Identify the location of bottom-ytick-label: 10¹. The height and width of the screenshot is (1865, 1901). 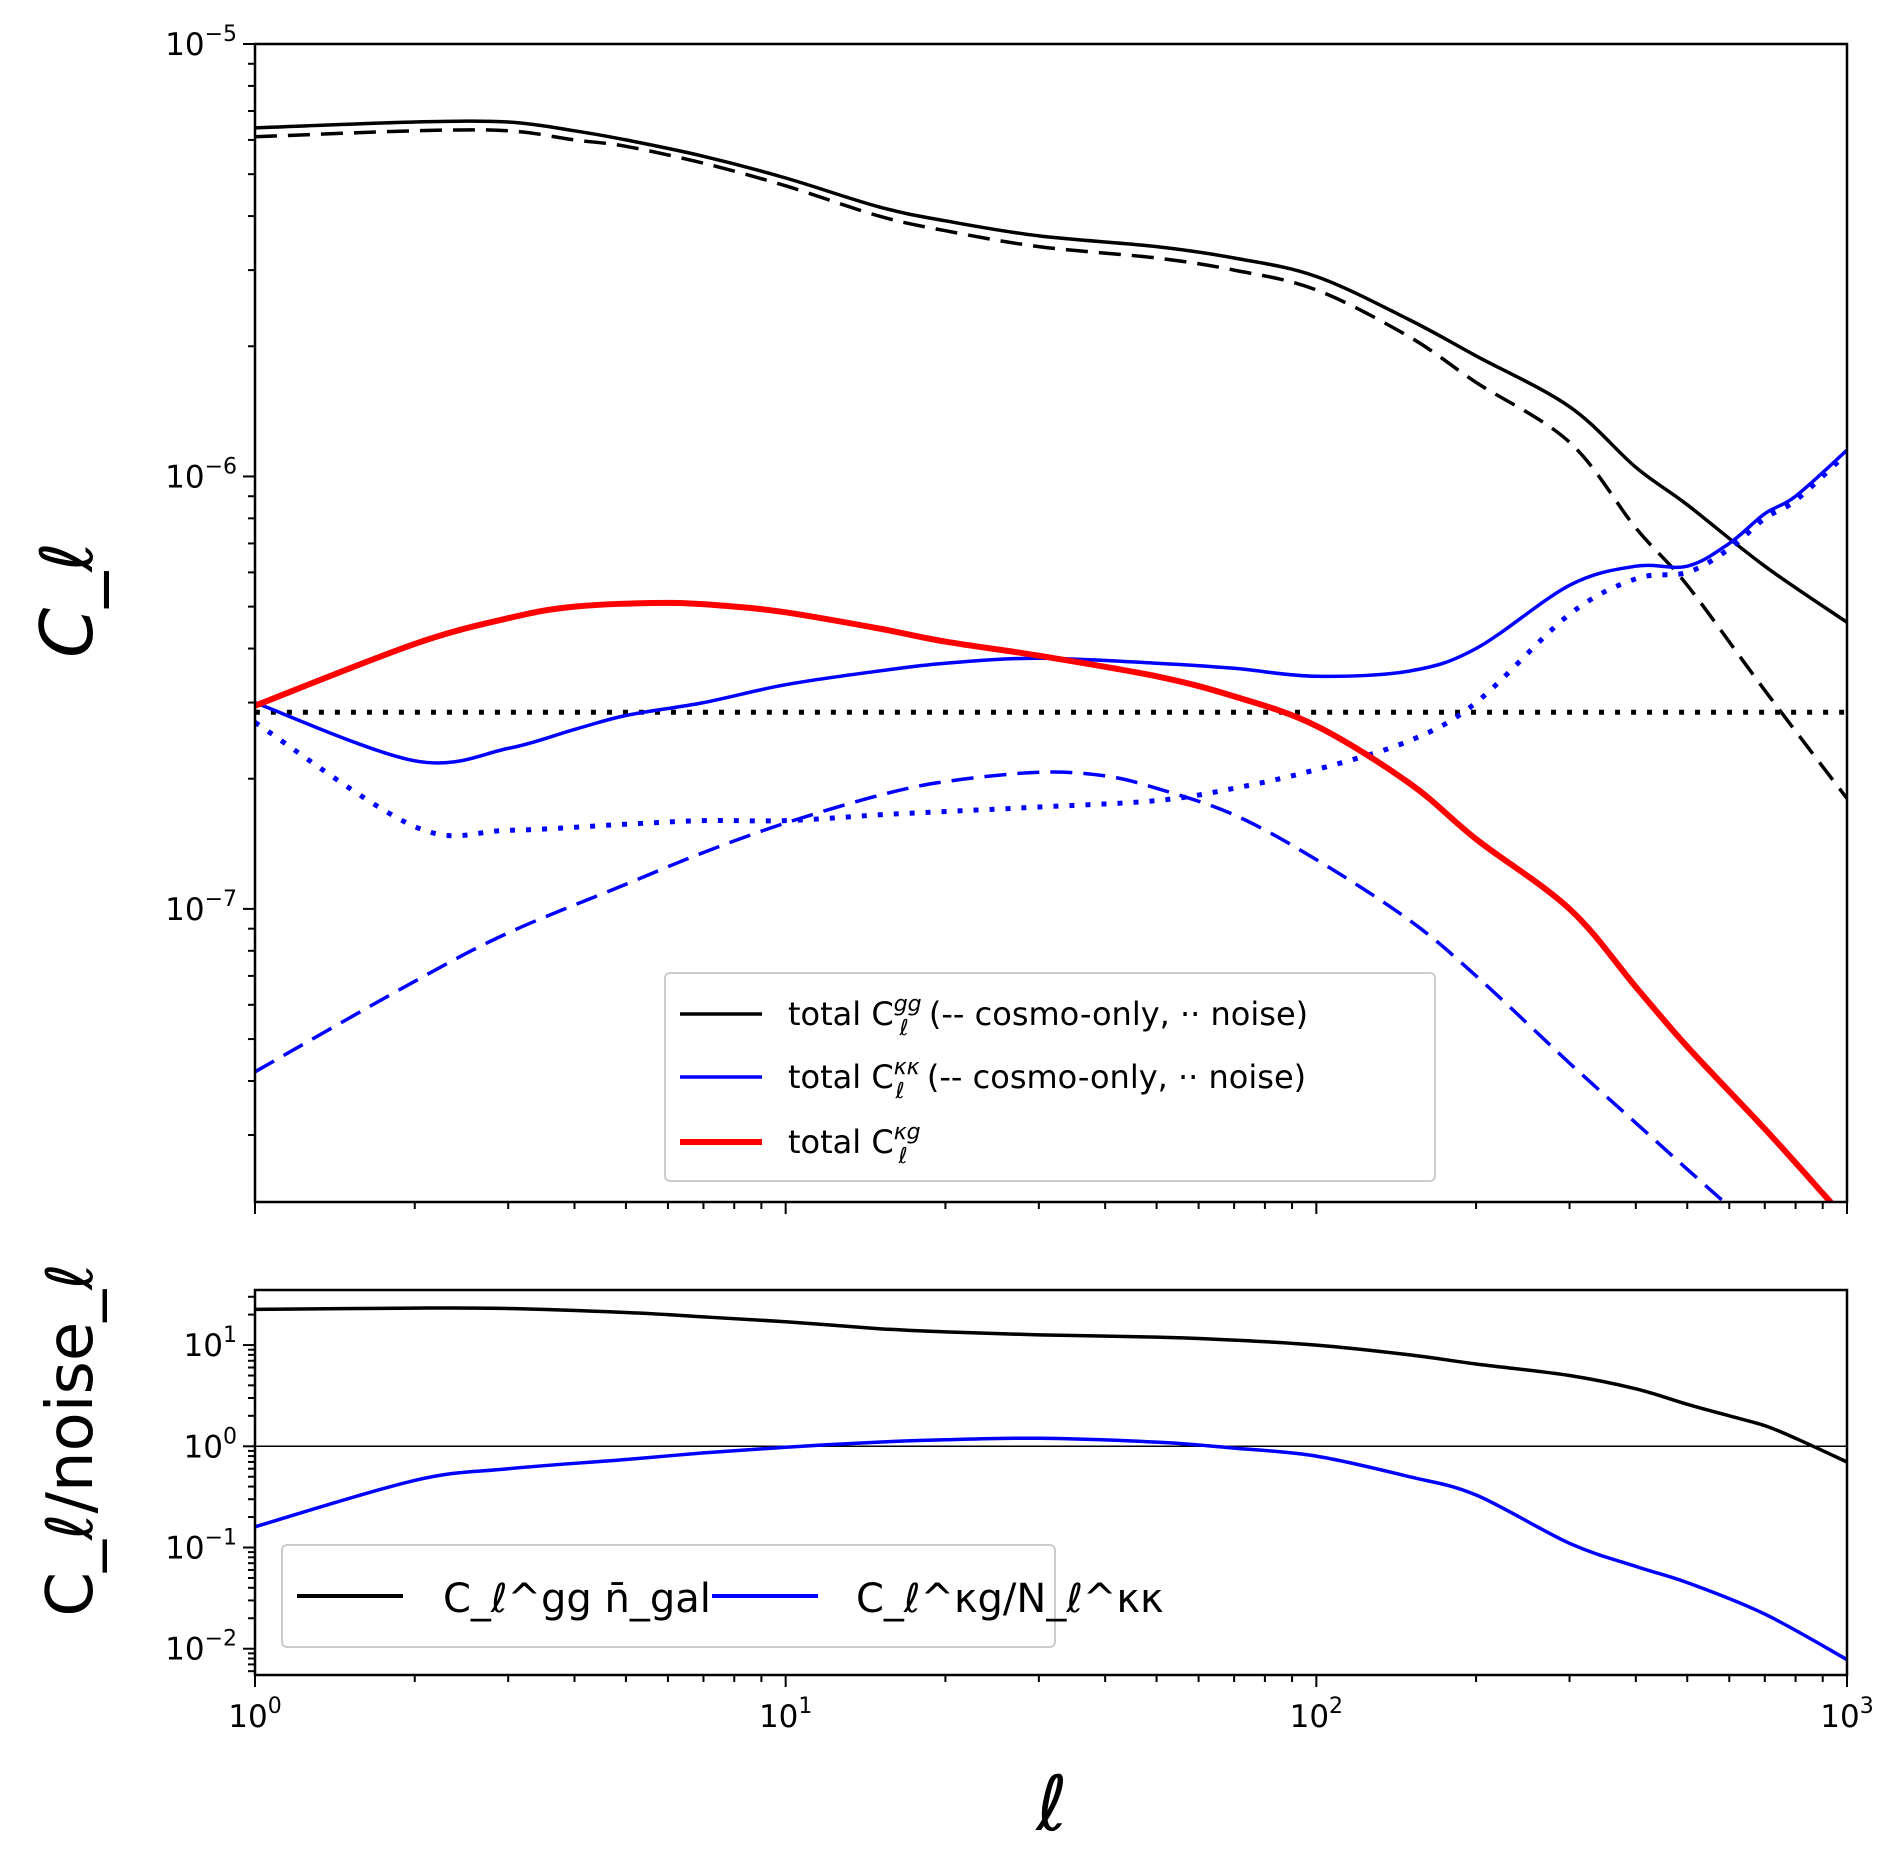
(210, 1343).